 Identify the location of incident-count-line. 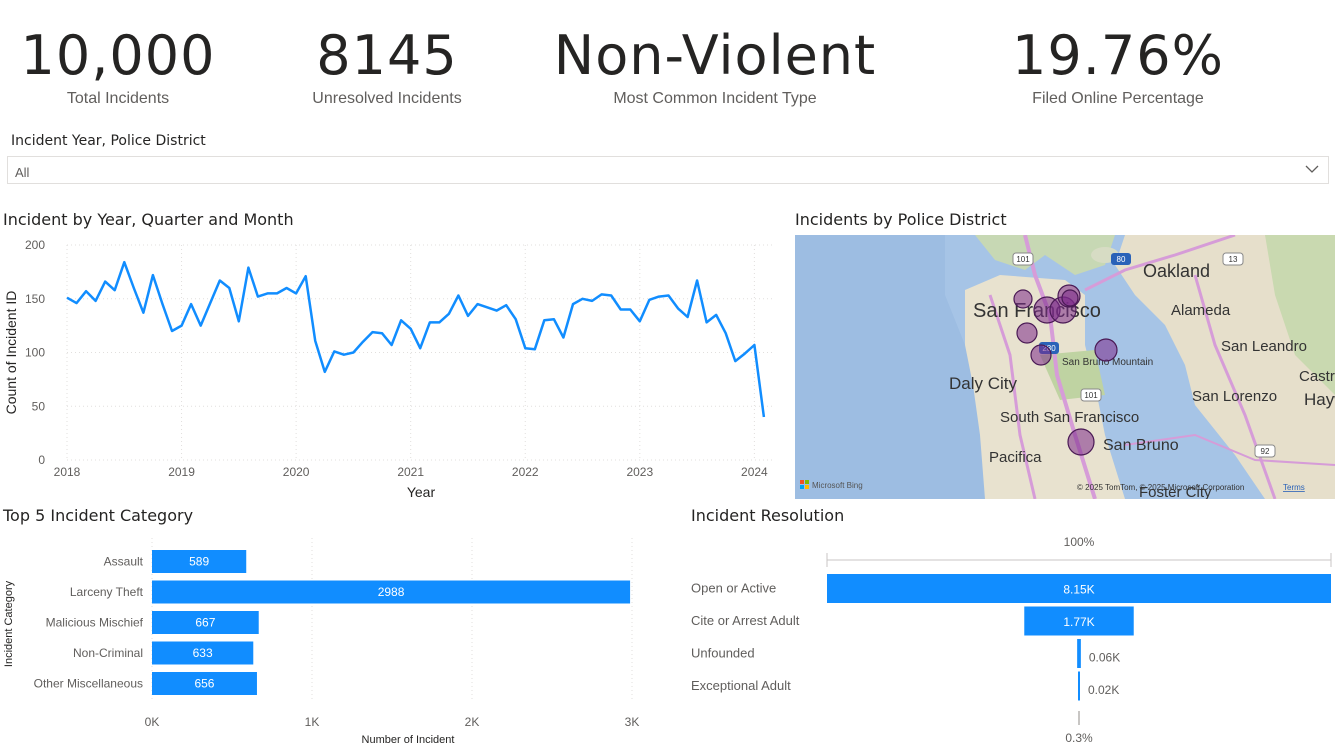
(416, 339).